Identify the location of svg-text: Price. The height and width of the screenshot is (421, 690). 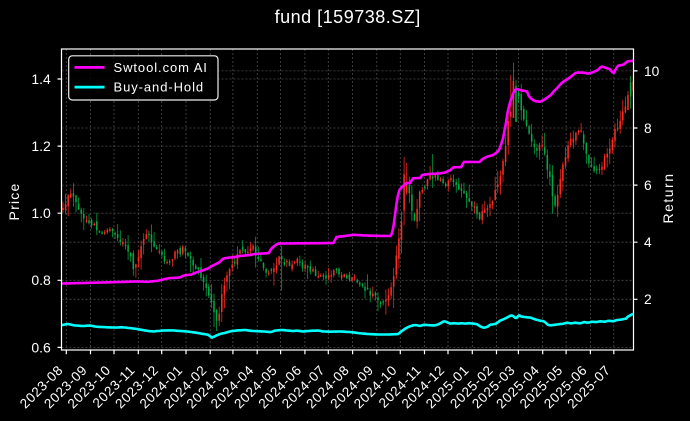
(14, 202).